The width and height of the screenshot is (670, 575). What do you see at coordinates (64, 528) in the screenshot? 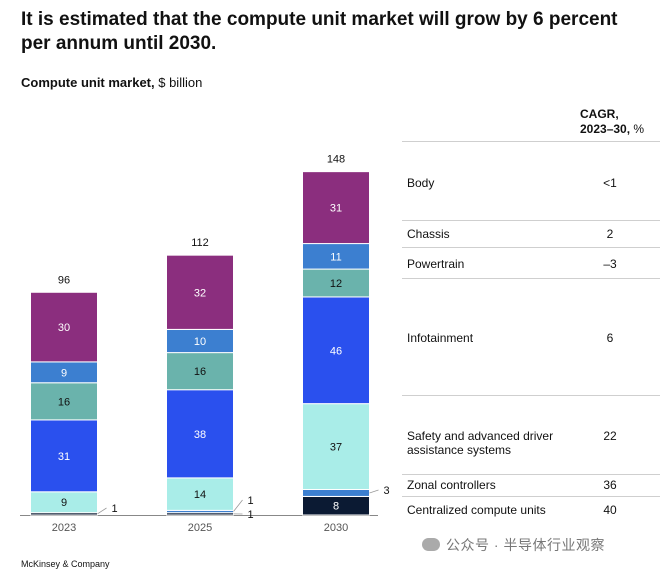
I see `x-tick-2023: 2023` at bounding box center [64, 528].